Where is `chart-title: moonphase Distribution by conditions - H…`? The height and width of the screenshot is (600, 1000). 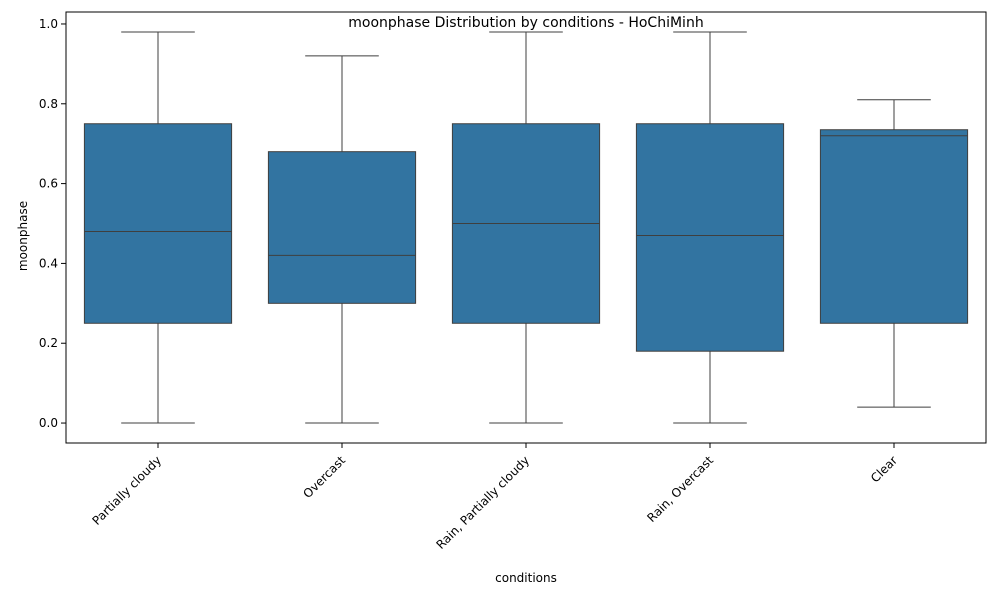
chart-title: moonphase Distribution by conditions - H… is located at coordinates (525, 23).